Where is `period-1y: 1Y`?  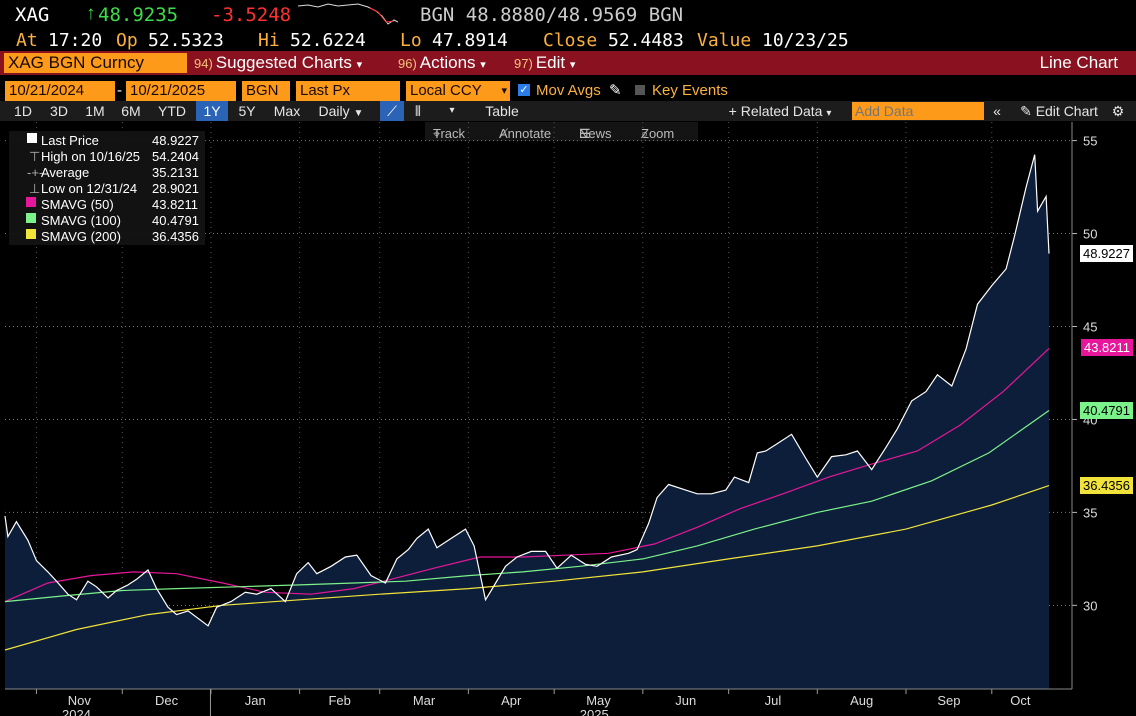
period-1y: 1Y is located at coordinates (212, 111).